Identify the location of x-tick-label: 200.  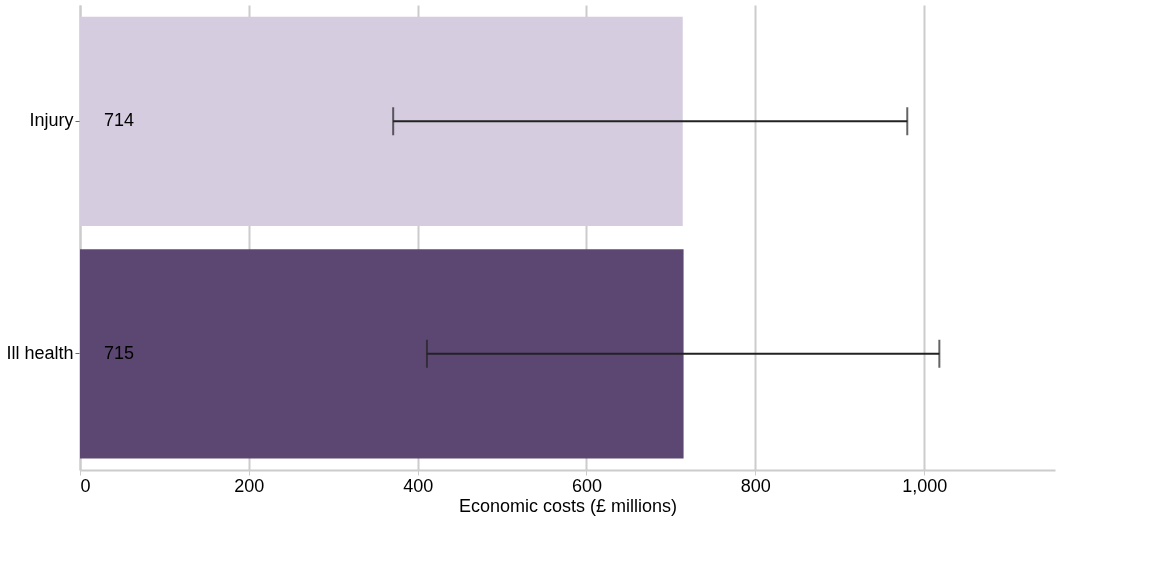
(249, 485).